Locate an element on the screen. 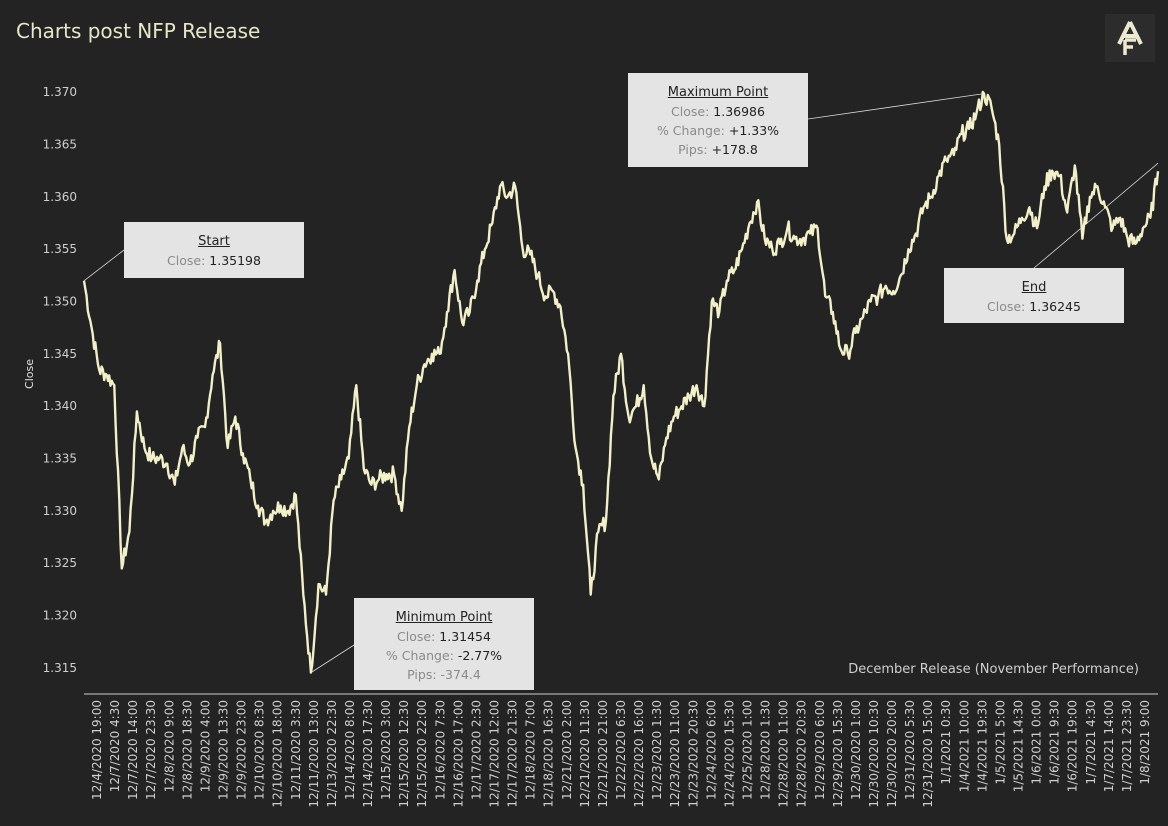  callout-end-close-value: 1.36245 is located at coordinates (1055, 306).